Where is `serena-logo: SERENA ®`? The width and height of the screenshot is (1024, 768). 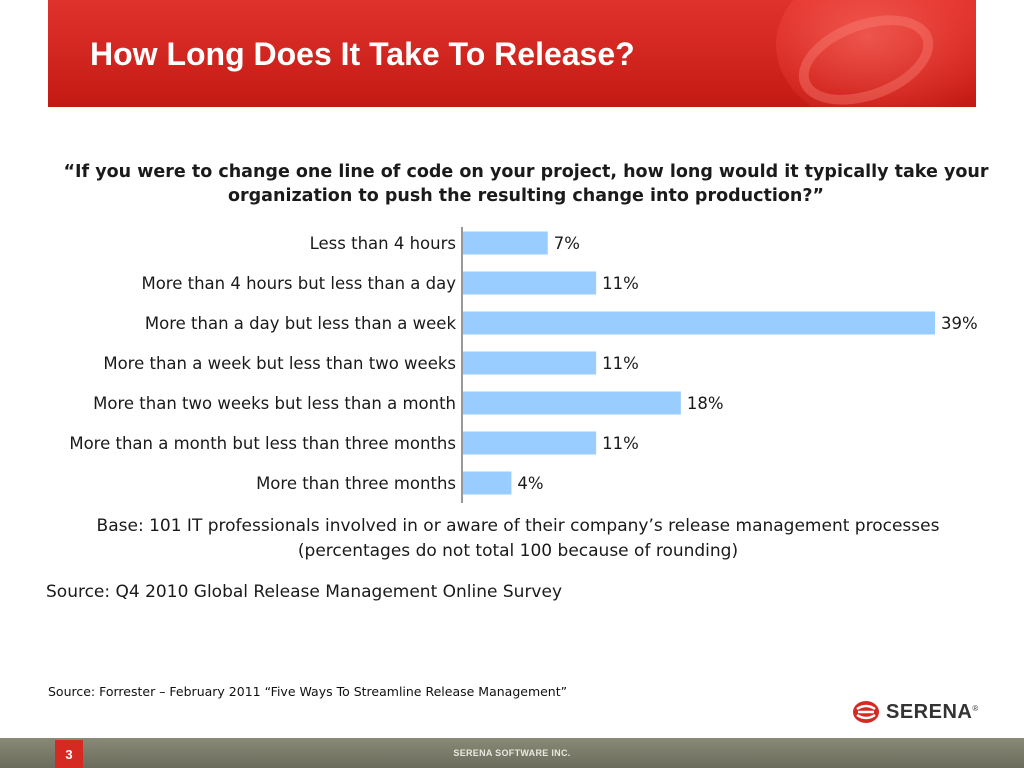 serena-logo: SERENA ® is located at coordinates (915, 712).